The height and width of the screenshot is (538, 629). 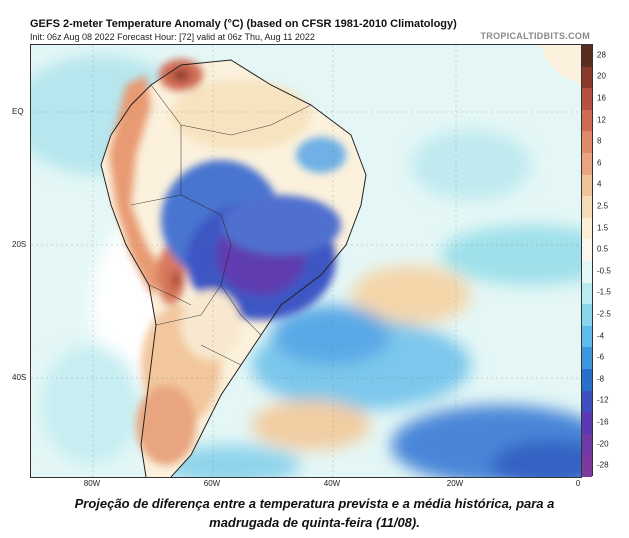 What do you see at coordinates (212, 483) in the screenshot?
I see `lon-label-60w: 60W` at bounding box center [212, 483].